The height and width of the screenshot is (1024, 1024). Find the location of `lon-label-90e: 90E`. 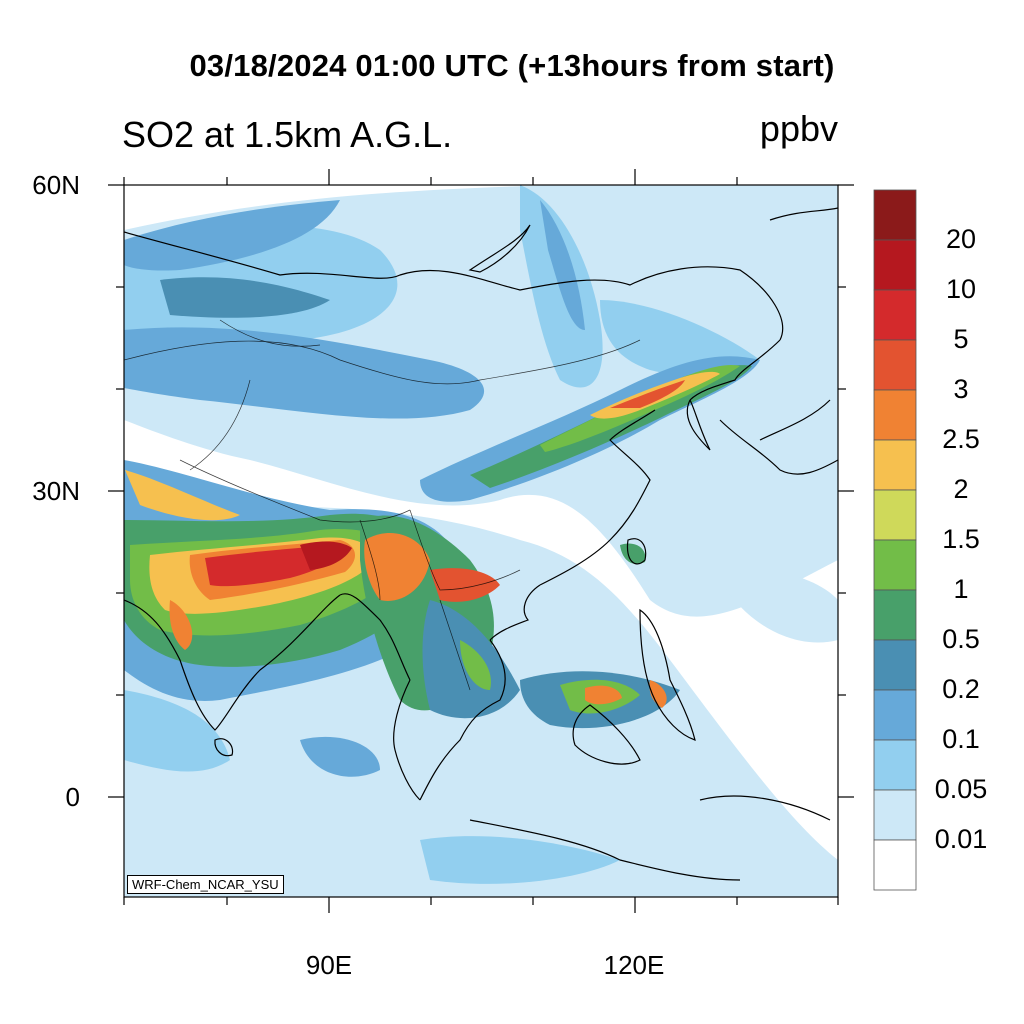

lon-label-90e: 90E is located at coordinates (329, 965).